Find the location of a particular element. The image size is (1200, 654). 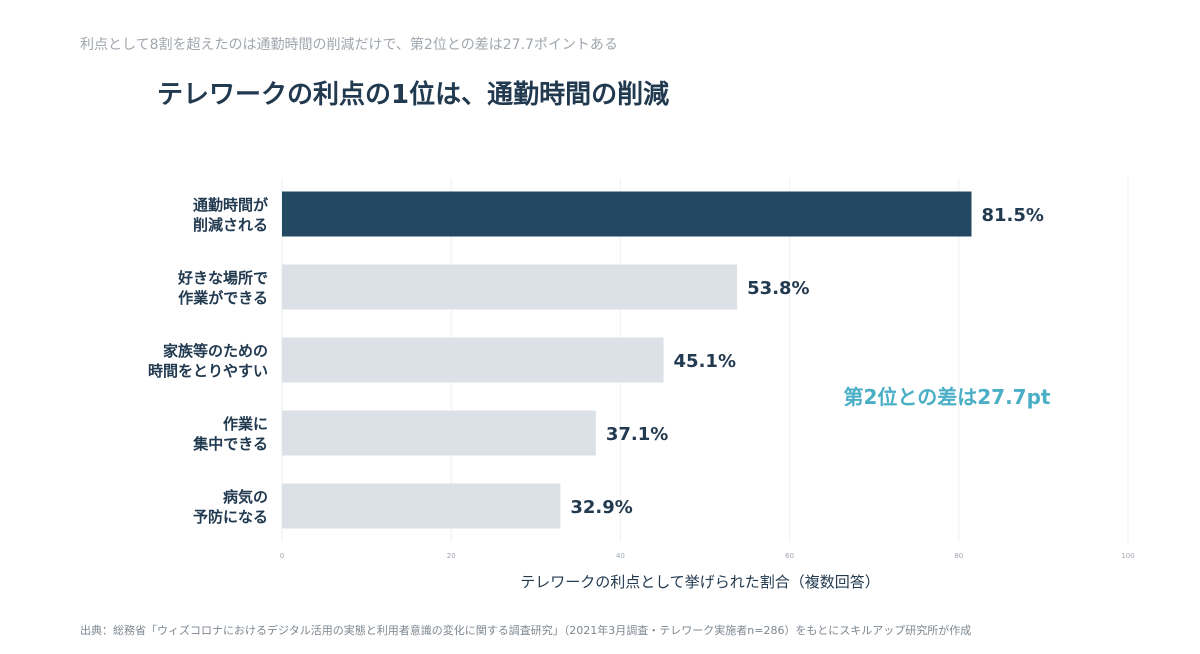

category-label-line: 作業に is located at coordinates (245, 424).